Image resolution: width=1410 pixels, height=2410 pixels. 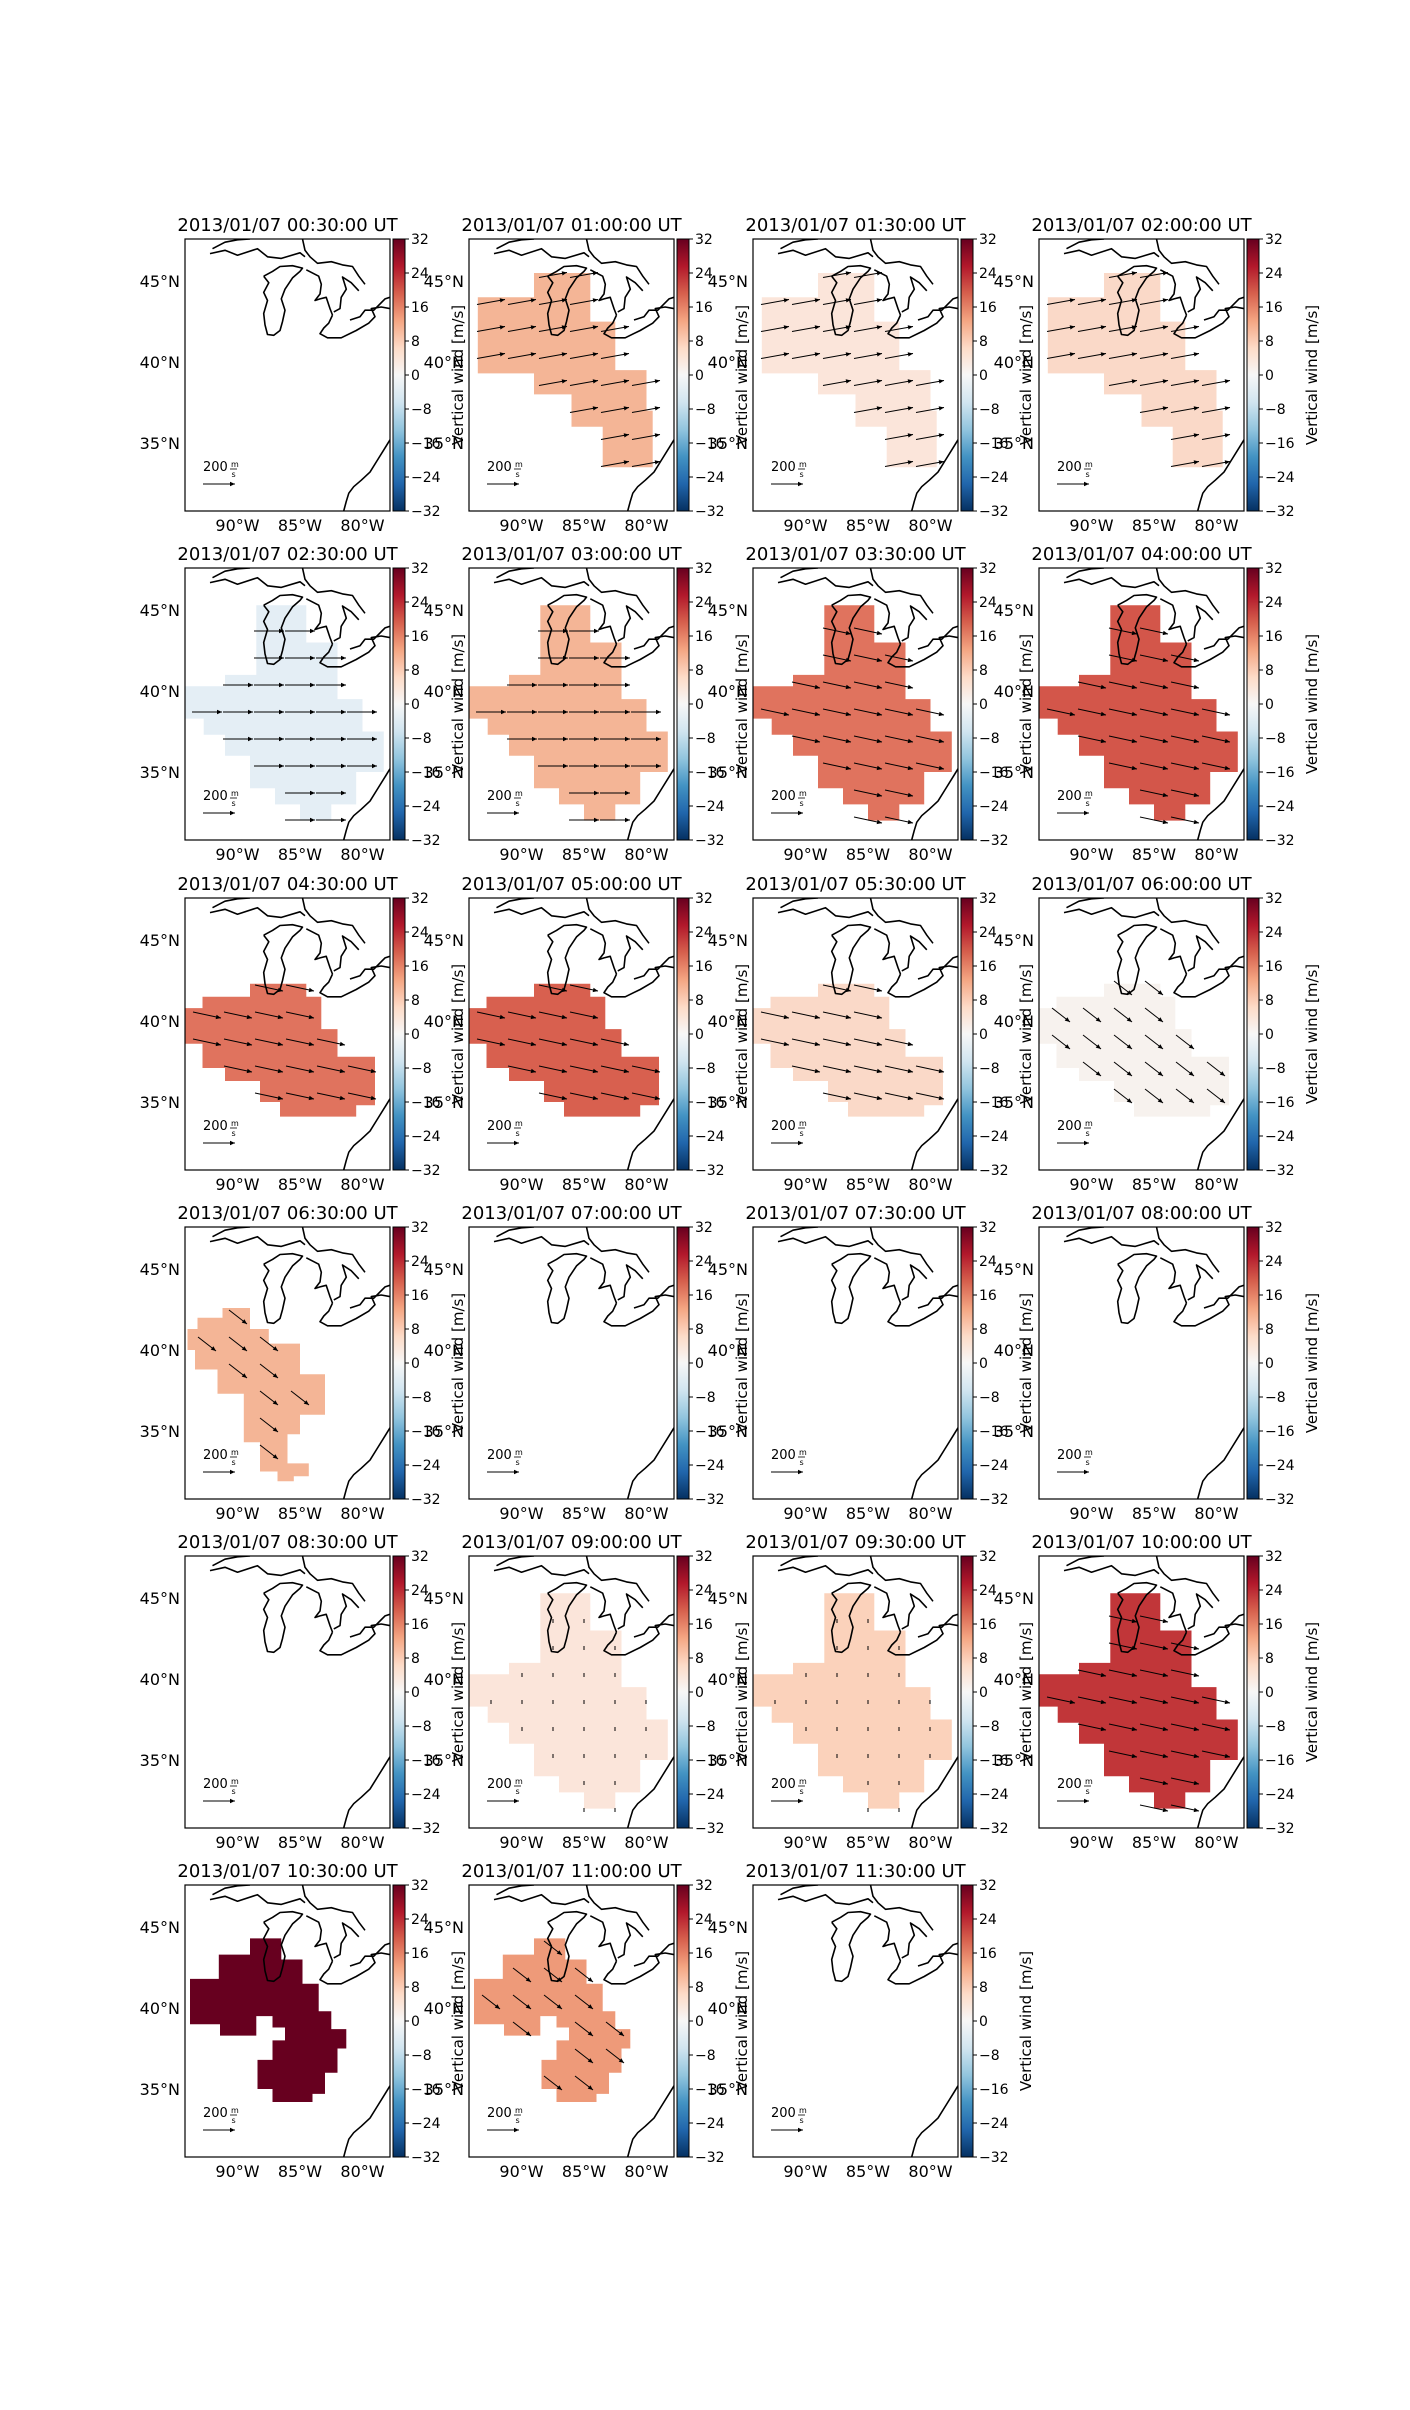 I want to click on colorbar, so click(x=683, y=1363).